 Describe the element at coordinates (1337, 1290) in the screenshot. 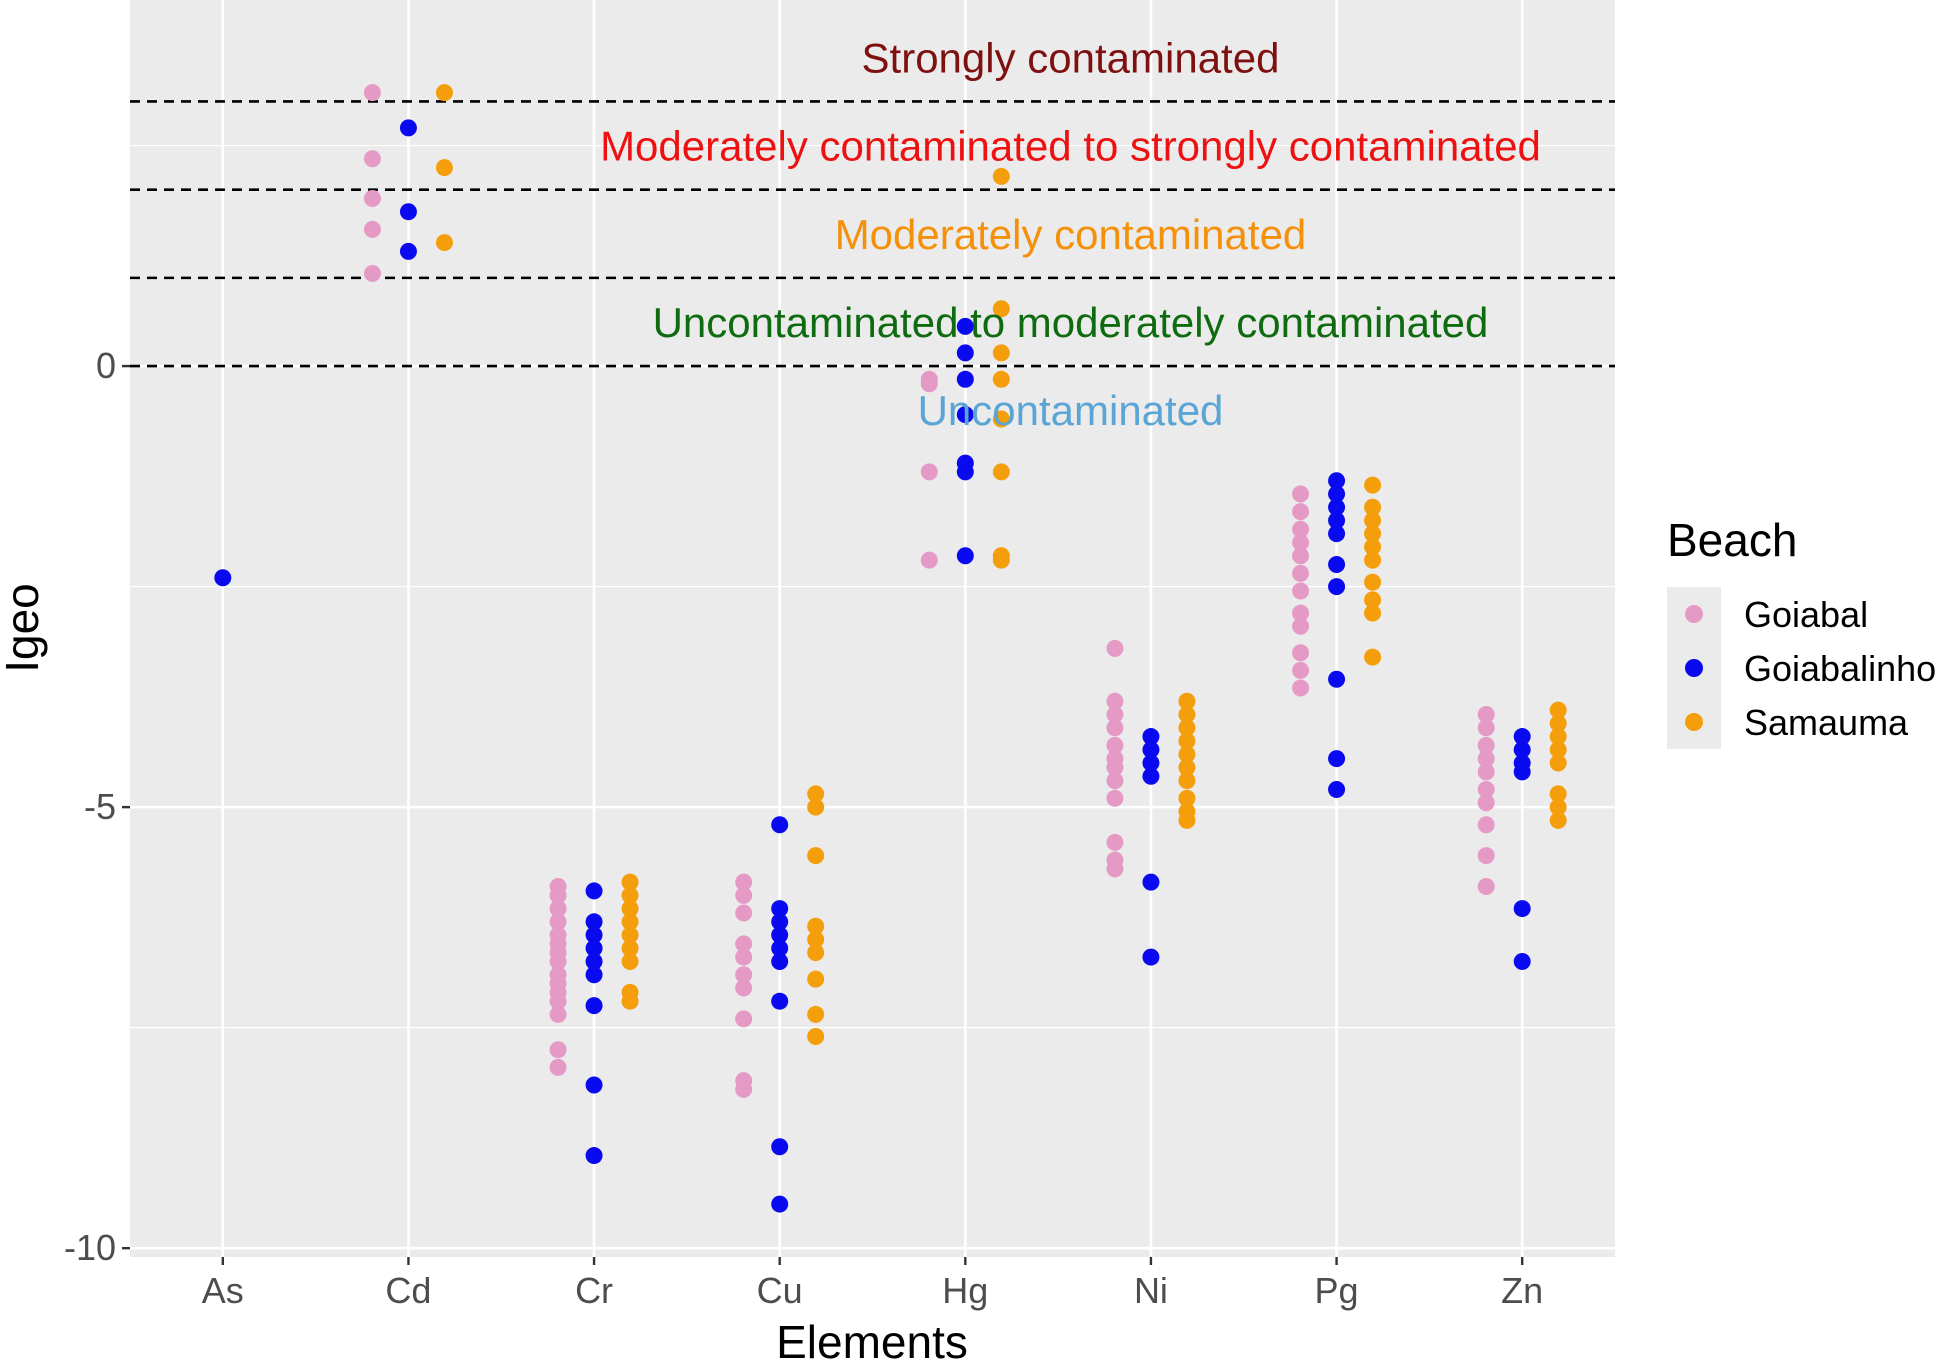

I see `x-tick-label: Pg` at that location.